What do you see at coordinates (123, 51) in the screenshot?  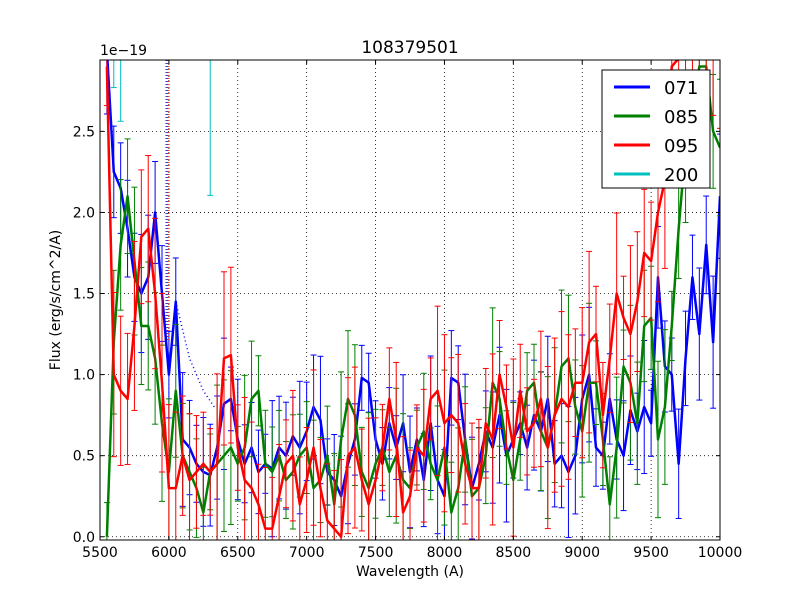 I see `y-offset-label: 1e−19` at bounding box center [123, 51].